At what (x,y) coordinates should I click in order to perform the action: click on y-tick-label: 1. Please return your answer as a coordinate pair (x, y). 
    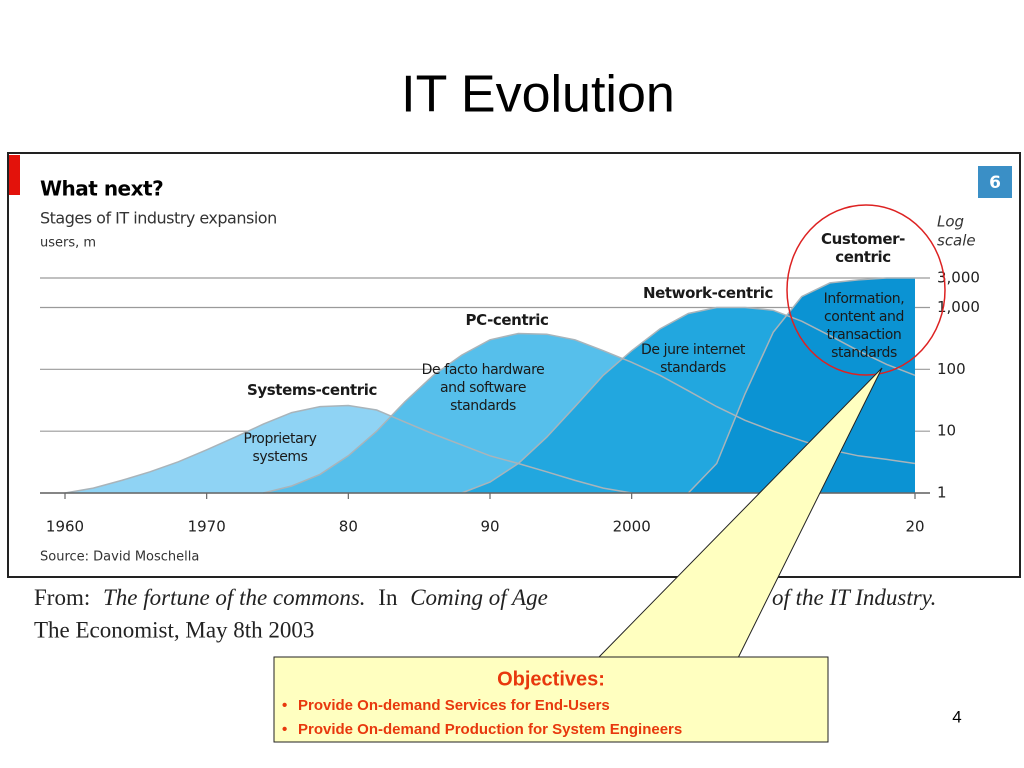
    Looking at the image, I should click on (942, 493).